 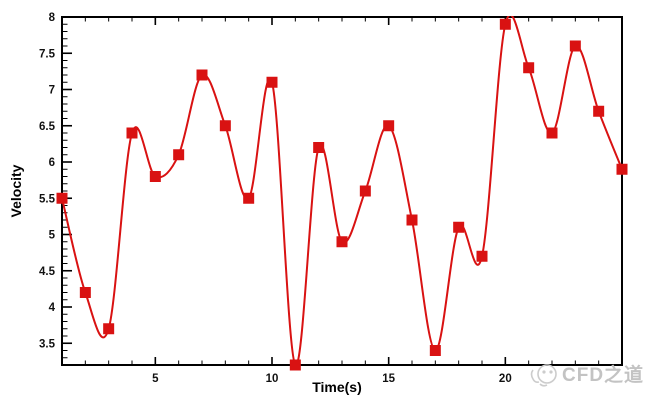 What do you see at coordinates (388, 379) in the screenshot?
I see `x-tick-label: 15` at bounding box center [388, 379].